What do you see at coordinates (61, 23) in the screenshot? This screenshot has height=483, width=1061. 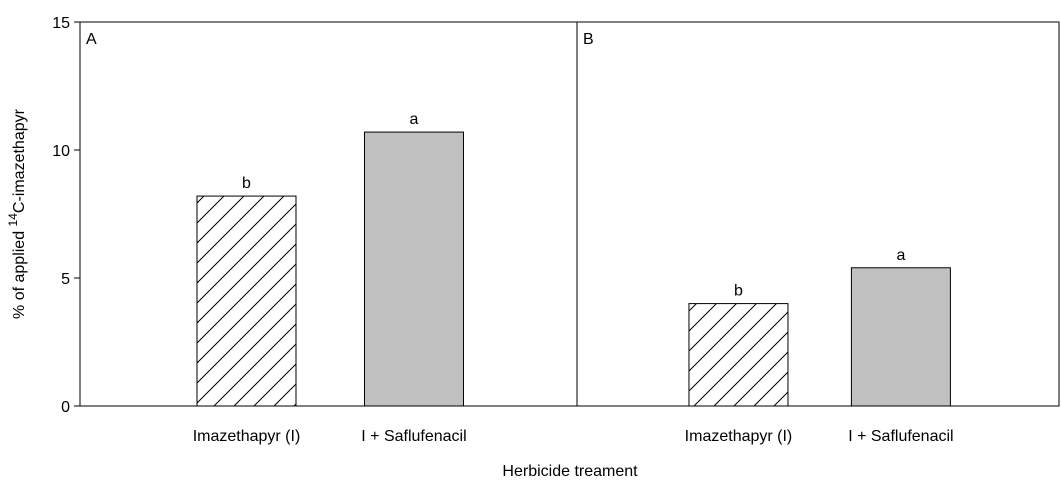 I see `y-tick-label: 15` at bounding box center [61, 23].